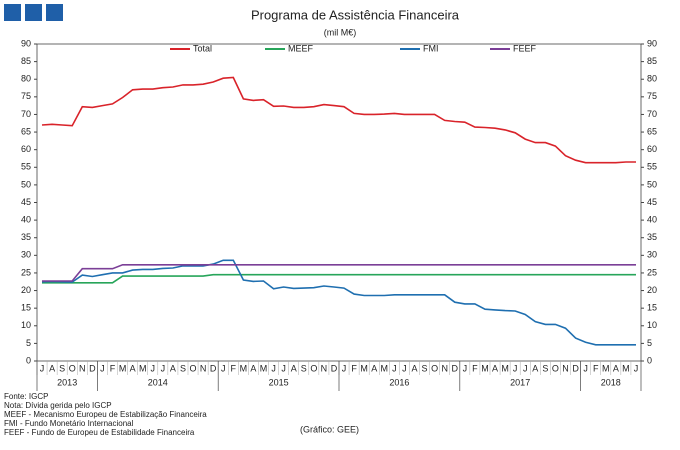 The image size is (680, 450). Describe the element at coordinates (26, 131) in the screenshot. I see `y-tick-label: 65` at that location.